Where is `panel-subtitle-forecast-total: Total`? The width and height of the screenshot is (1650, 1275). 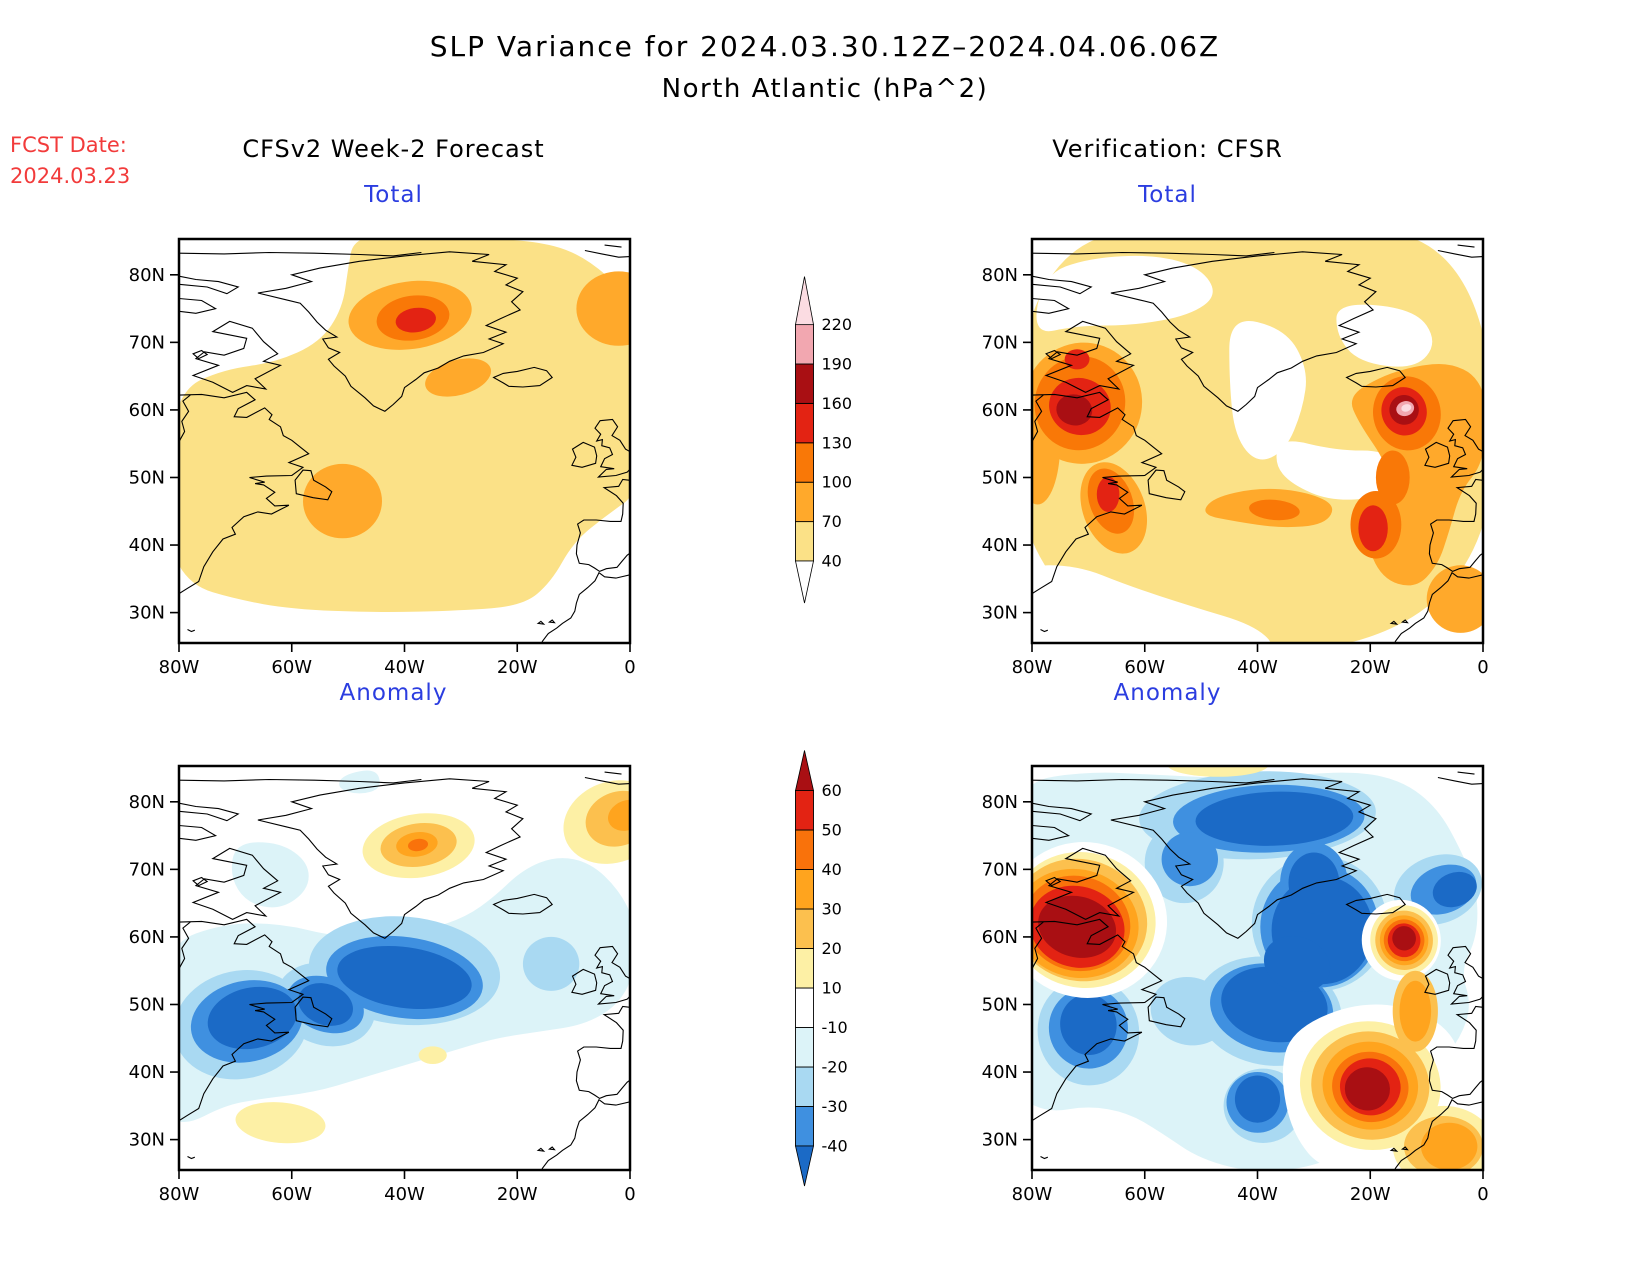
panel-subtitle-forecast-total: Total is located at coordinates (393, 195).